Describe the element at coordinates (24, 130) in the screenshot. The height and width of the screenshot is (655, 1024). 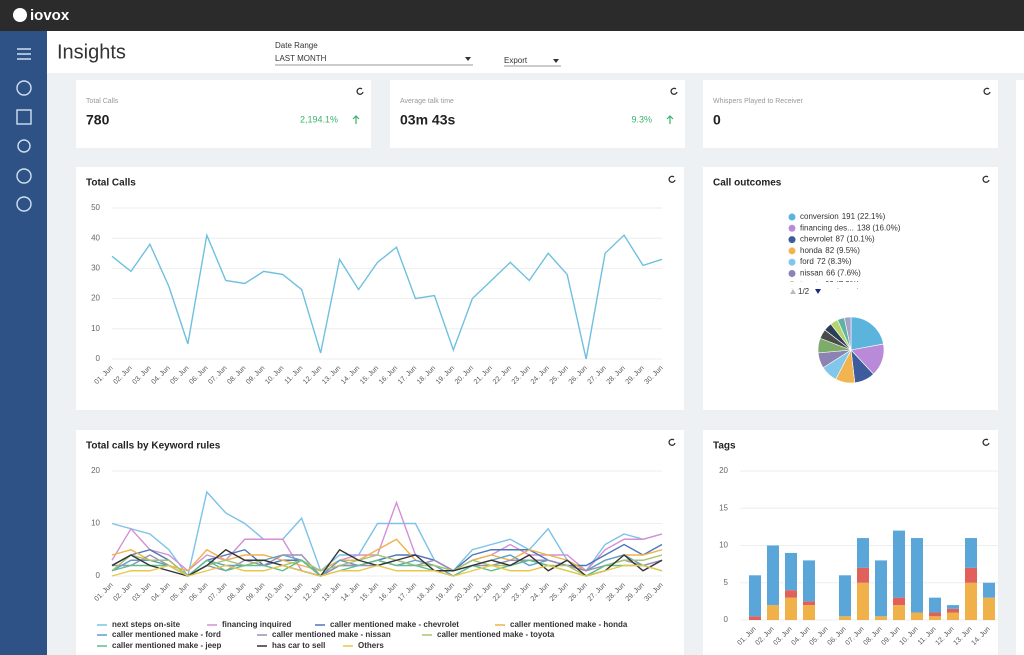
I see `sidebar-icons` at that location.